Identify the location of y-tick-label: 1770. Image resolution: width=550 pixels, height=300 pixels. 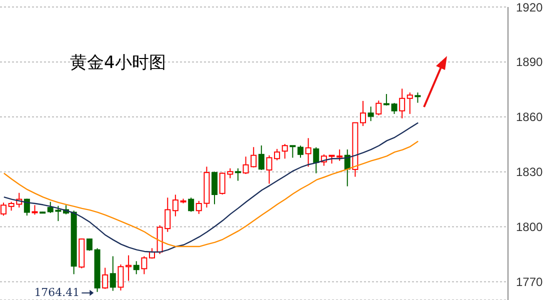
(530, 281).